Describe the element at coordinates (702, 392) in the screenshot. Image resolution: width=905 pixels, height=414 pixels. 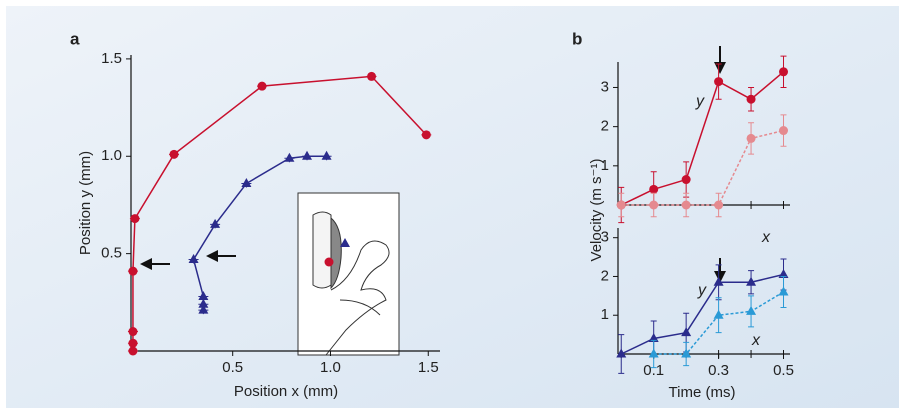
I see `x-axis-label: Time (ms)` at that location.